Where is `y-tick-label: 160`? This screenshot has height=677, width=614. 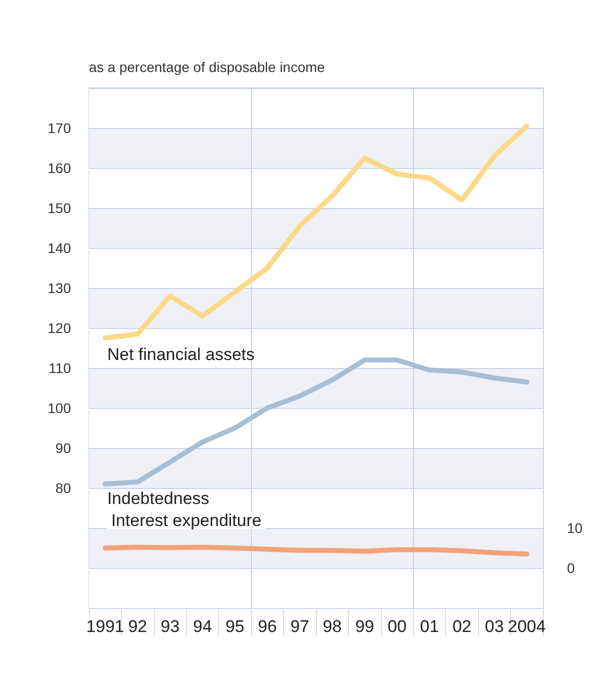 y-tick-label: 160 is located at coordinates (60, 168).